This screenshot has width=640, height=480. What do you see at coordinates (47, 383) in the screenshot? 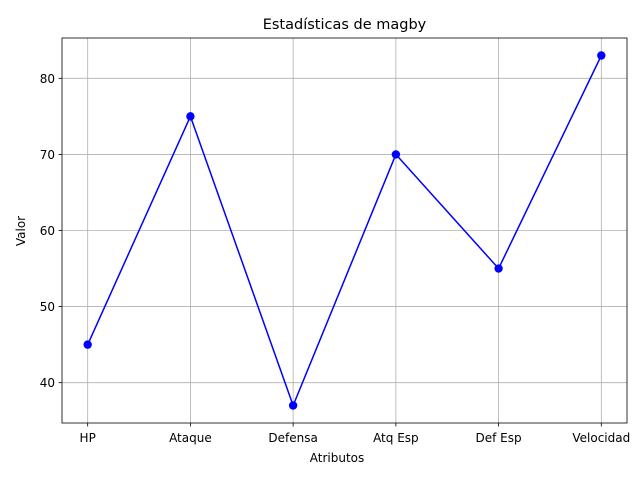
I see `y-tick-label: 40` at bounding box center [47, 383].